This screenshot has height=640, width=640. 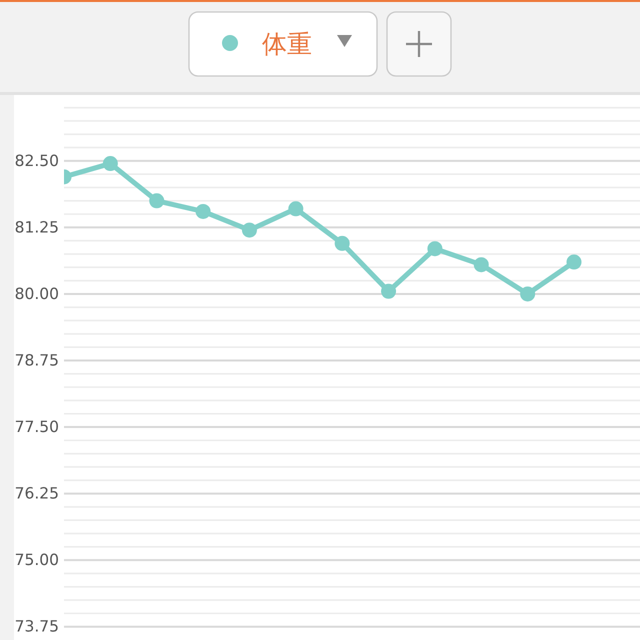 What do you see at coordinates (36, 361) in the screenshot?
I see `y-tick-label: 78.75` at bounding box center [36, 361].